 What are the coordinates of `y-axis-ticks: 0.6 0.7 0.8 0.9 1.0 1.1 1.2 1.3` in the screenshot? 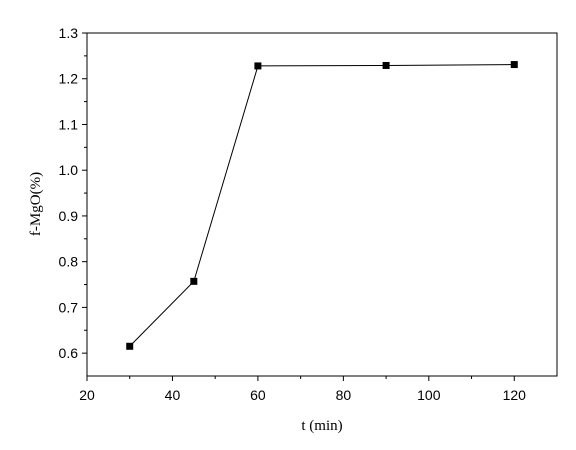 It's located at (73, 193).